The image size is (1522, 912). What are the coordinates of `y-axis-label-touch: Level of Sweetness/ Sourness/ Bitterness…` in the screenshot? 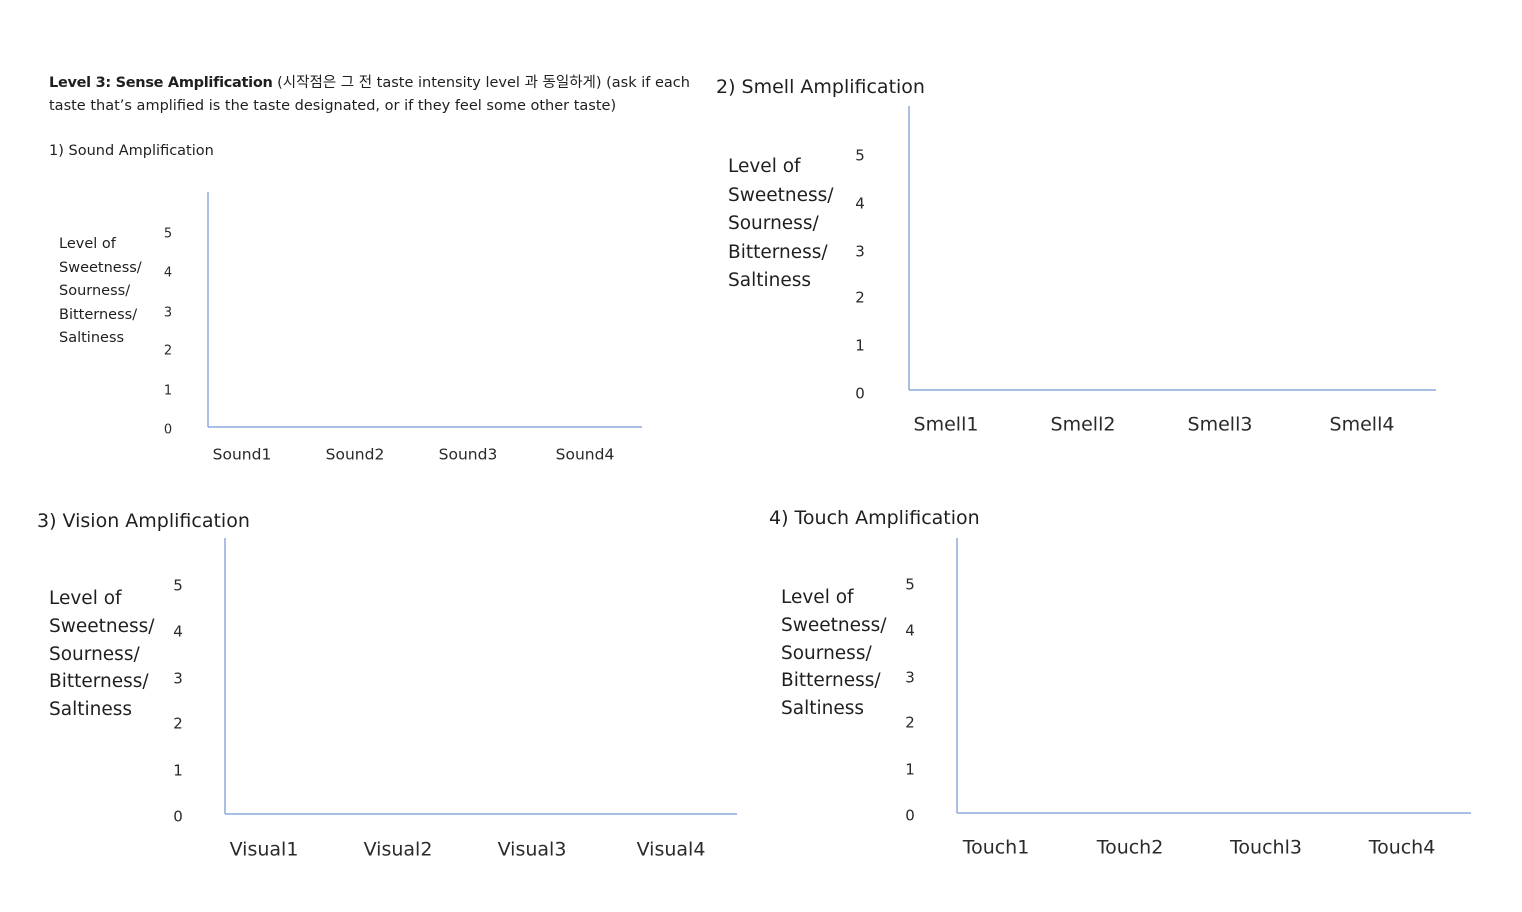 It's located at (834, 653).